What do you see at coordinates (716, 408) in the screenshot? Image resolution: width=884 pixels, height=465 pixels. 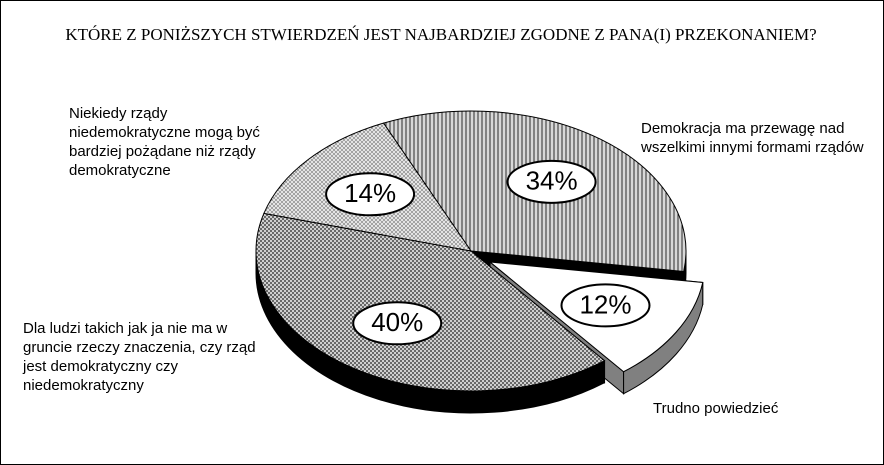 I see `category-label: Trudno powiedzieć` at bounding box center [716, 408].